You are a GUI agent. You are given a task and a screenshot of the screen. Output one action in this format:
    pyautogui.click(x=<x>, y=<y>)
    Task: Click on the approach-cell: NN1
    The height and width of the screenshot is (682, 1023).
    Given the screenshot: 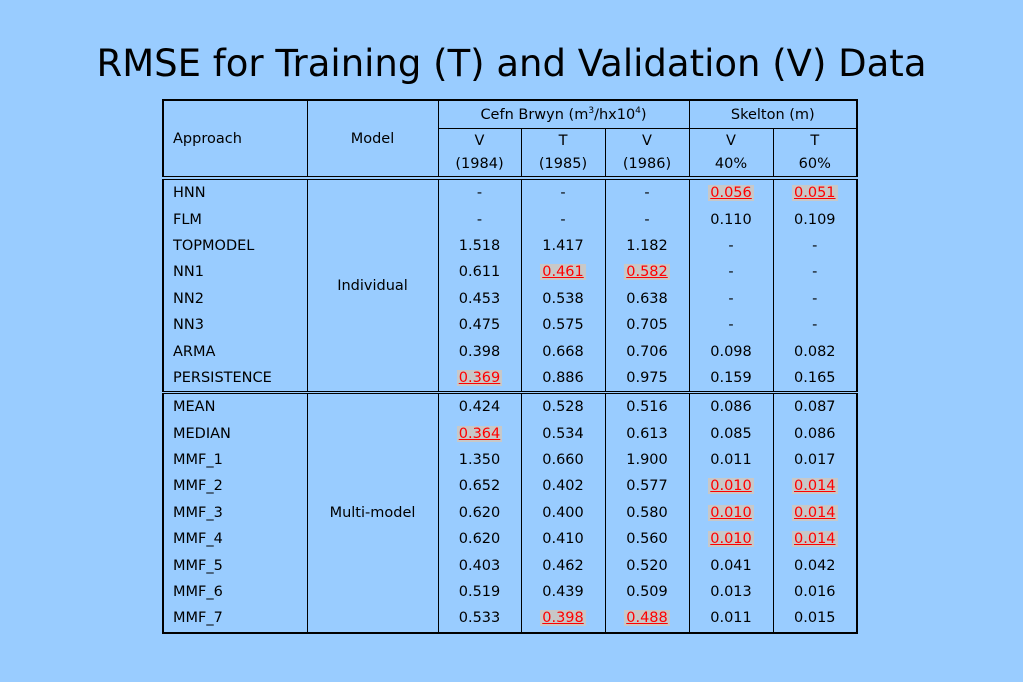 What is the action you would take?
    pyautogui.click(x=235, y=272)
    